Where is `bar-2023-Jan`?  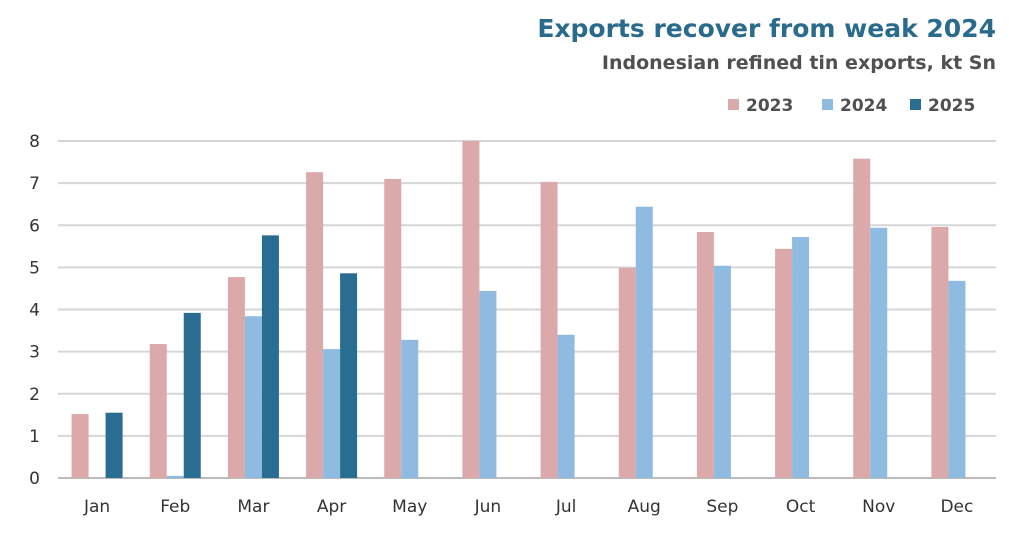 bar-2023-Jan is located at coordinates (80, 445).